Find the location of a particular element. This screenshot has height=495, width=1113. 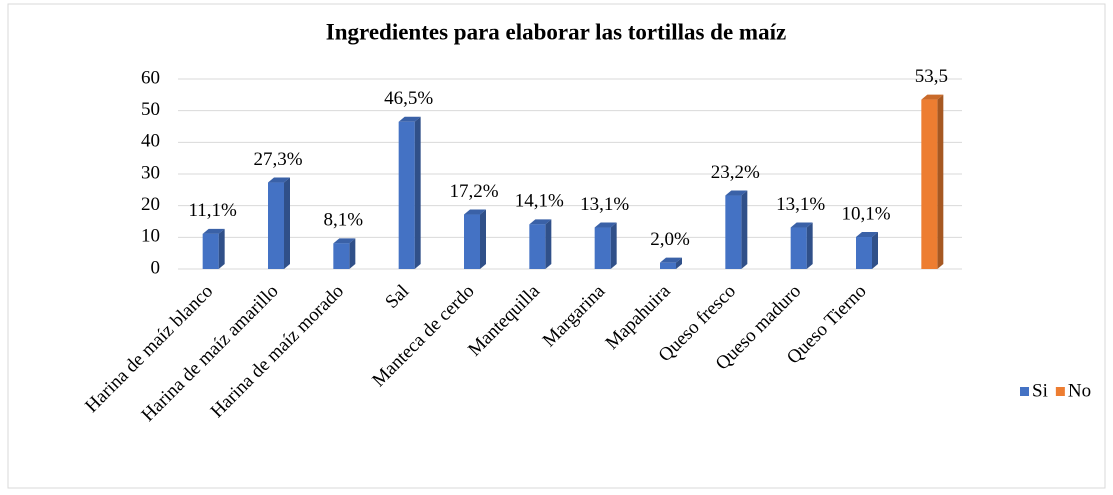

y-tick-label: 40 is located at coordinates (150, 141).